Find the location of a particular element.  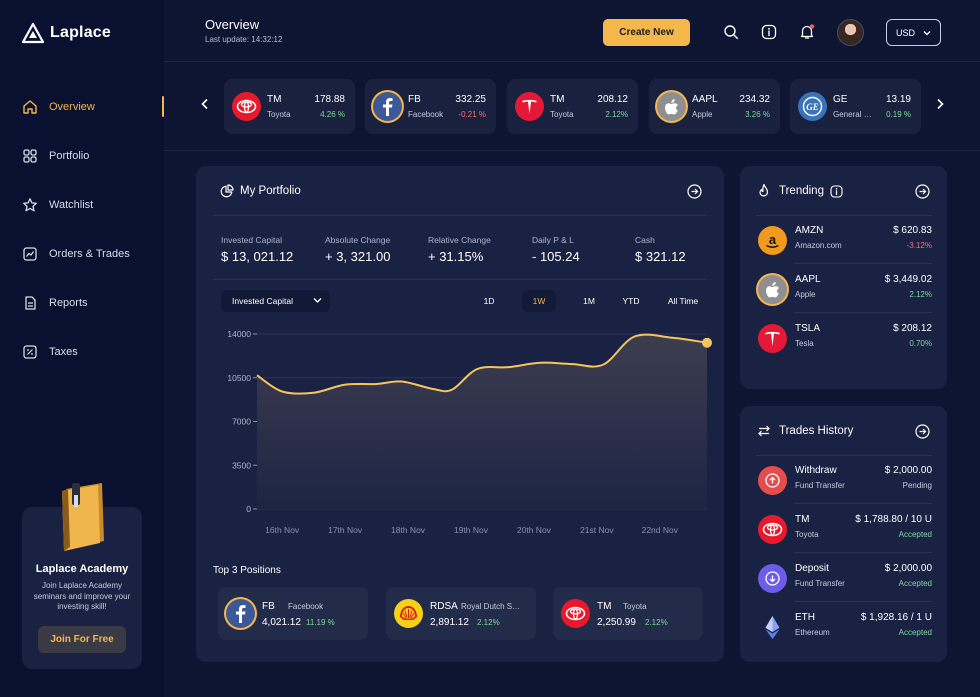

range-1m-button: 1M is located at coordinates (589, 301).